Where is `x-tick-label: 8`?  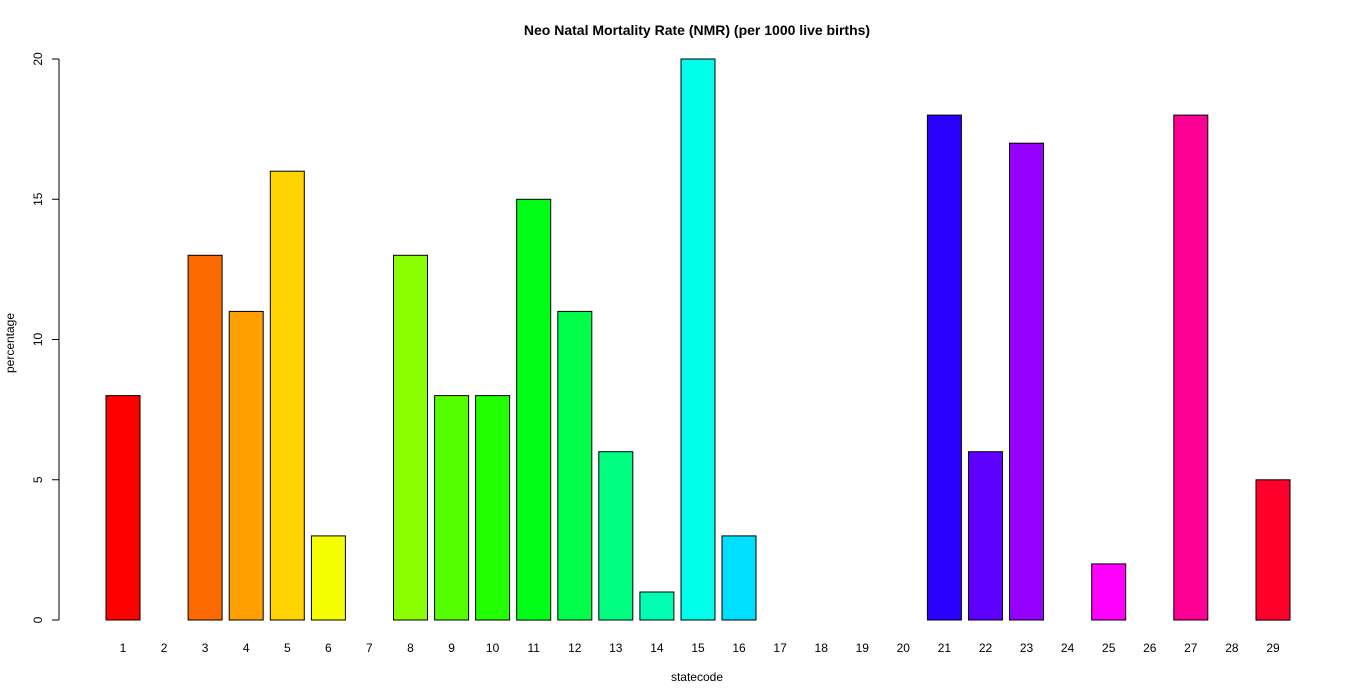
x-tick-label: 8 is located at coordinates (410, 648).